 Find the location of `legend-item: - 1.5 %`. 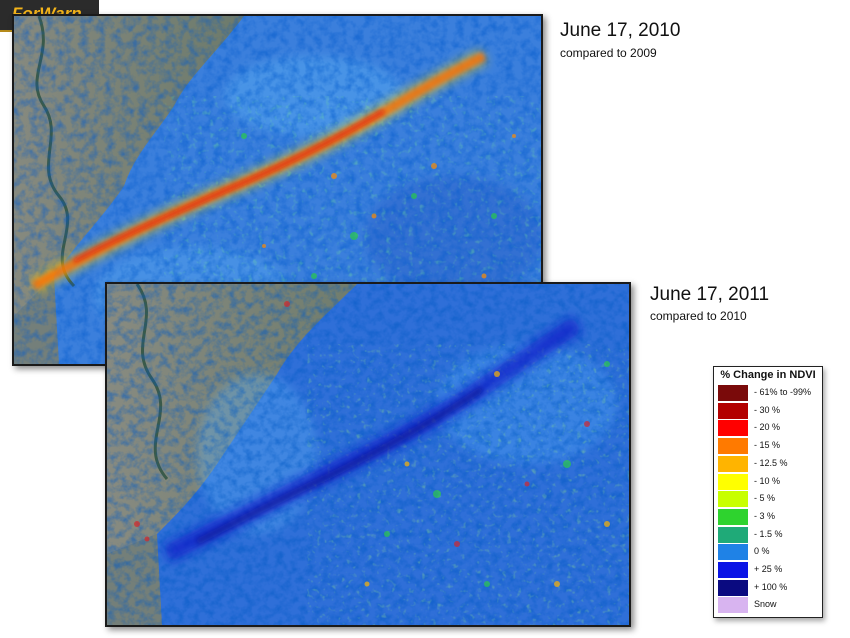

legend-item: - 1.5 % is located at coordinates (770, 534).